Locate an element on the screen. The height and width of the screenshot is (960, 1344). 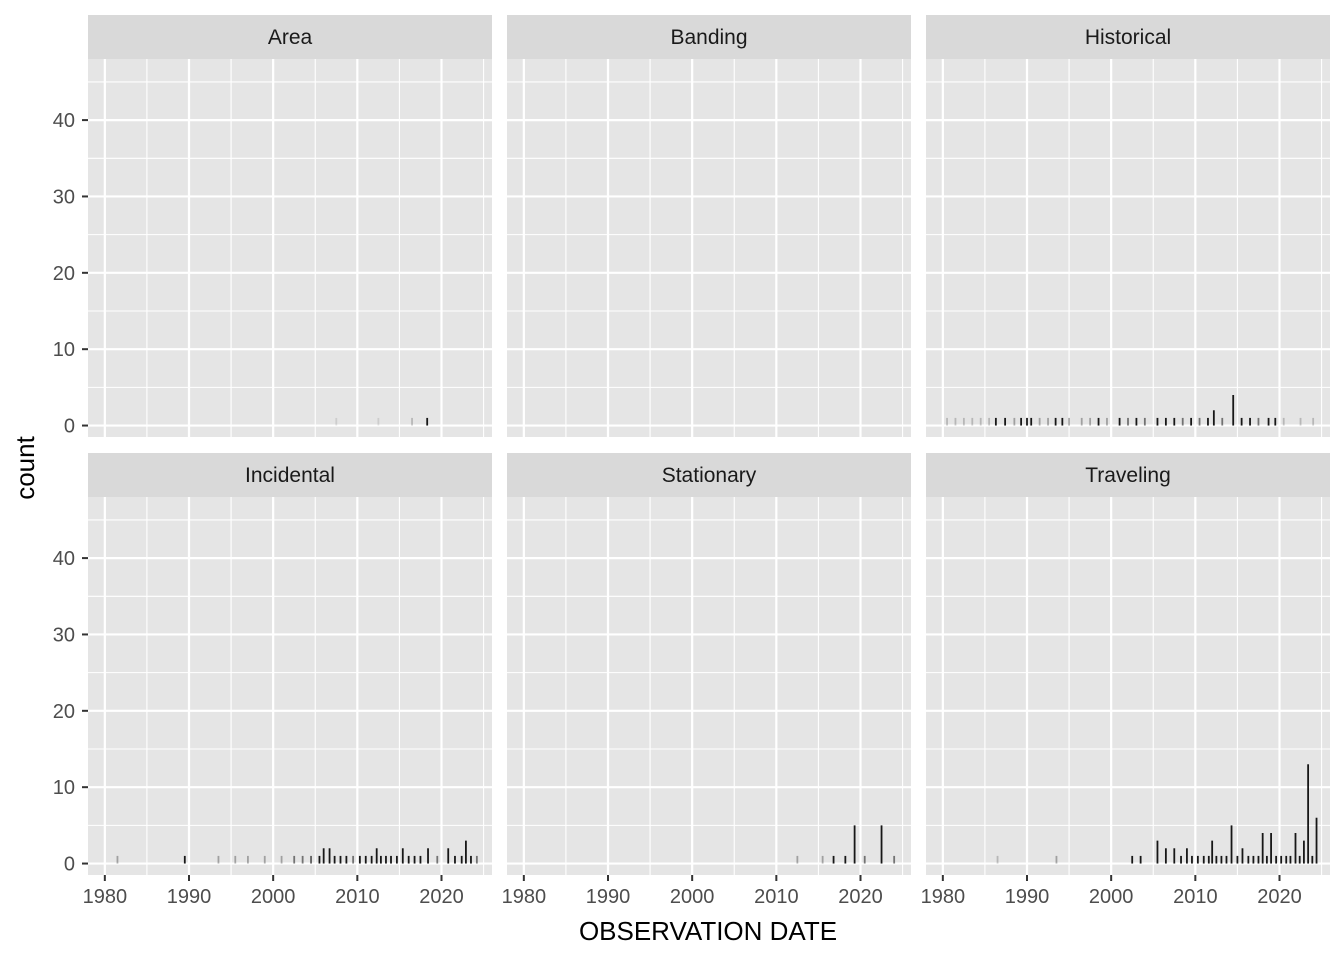
y-tick-label: 10 is located at coordinates (64, 788).